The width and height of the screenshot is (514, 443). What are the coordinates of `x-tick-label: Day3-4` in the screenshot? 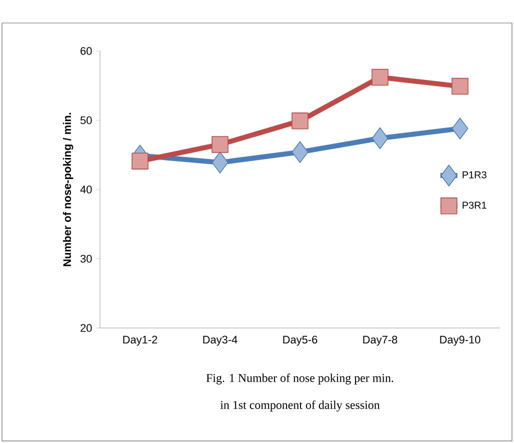 It's located at (220, 341).